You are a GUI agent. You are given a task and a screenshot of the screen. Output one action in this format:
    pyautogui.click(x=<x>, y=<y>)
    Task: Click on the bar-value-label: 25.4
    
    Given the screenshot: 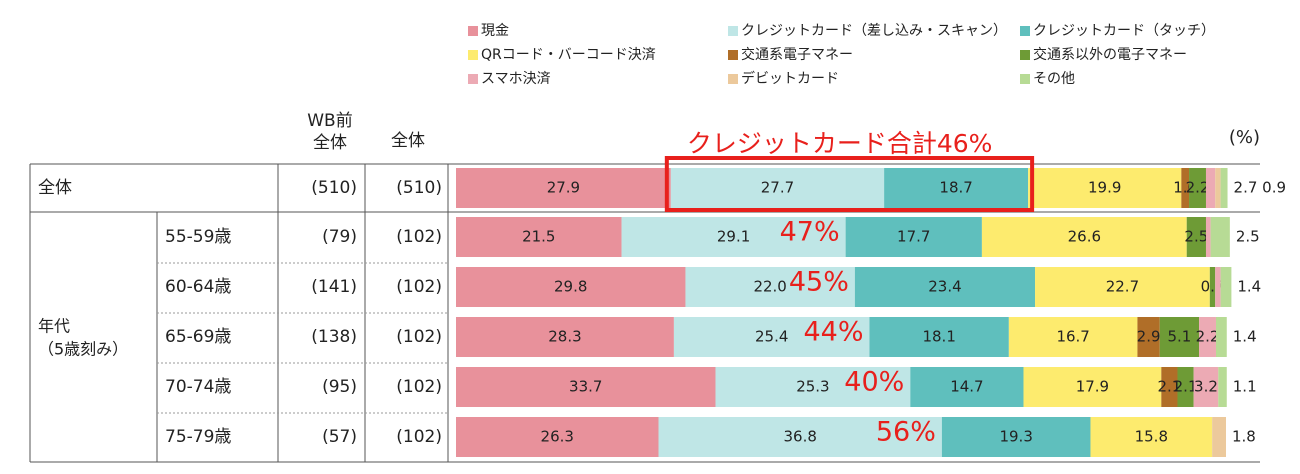 What is the action you would take?
    pyautogui.click(x=771, y=337)
    